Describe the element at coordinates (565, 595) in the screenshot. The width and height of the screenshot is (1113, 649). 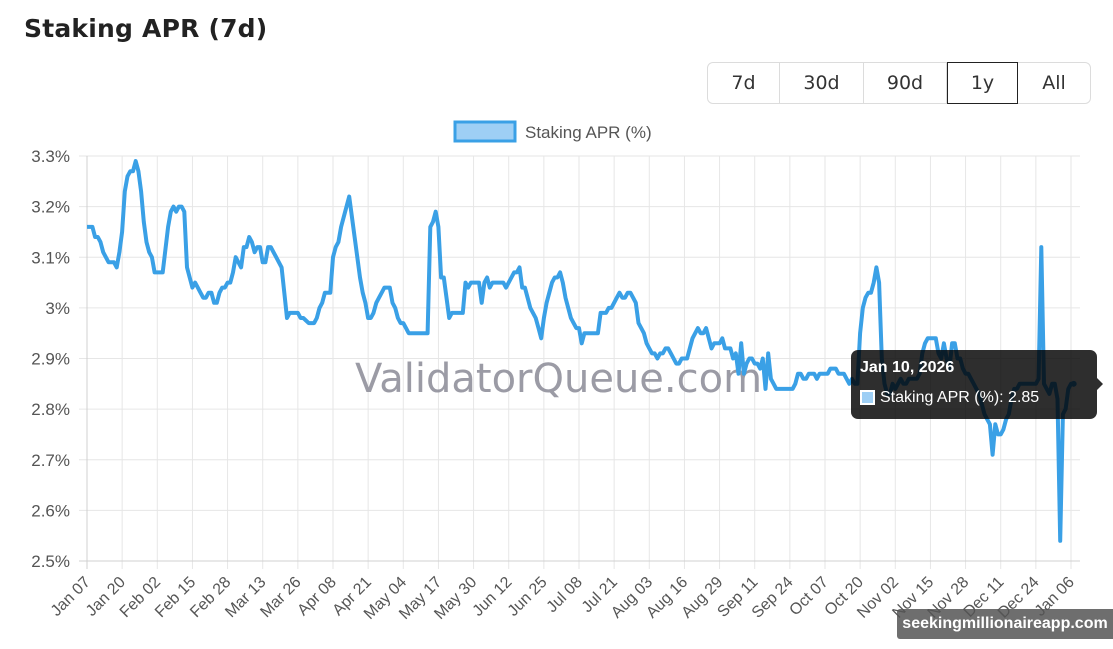
I see `x-tick-label: Jul 08` at that location.